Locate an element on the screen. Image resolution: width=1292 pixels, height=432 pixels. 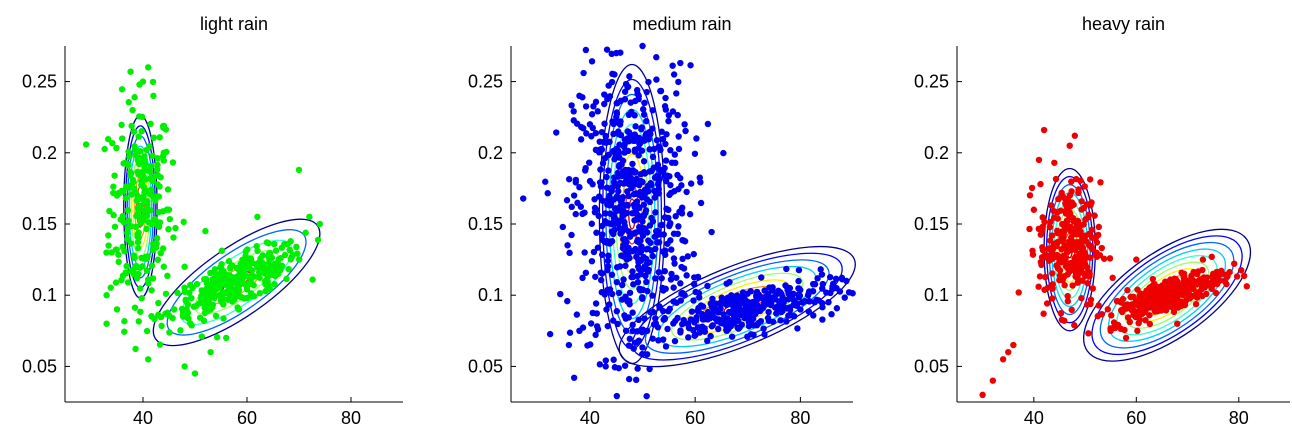
y-tick-label: 0.1 is located at coordinates (44, 295).